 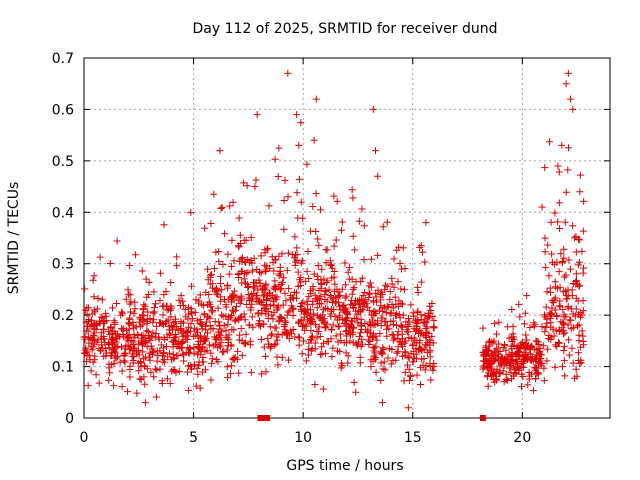 What do you see at coordinates (263, 418) in the screenshot?
I see `zero-data-point` at bounding box center [263, 418].